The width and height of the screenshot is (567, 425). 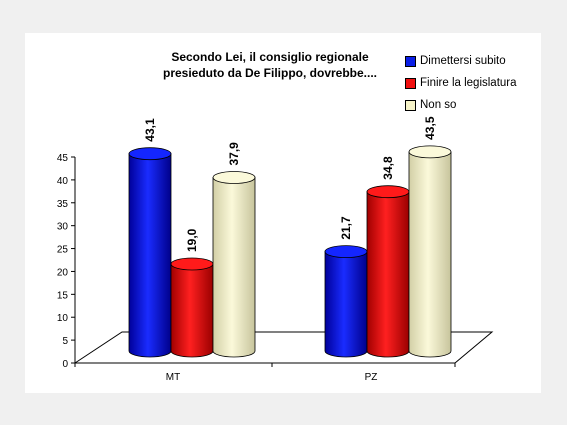 I want to click on y-tick-label: 30, so click(x=63, y=227).